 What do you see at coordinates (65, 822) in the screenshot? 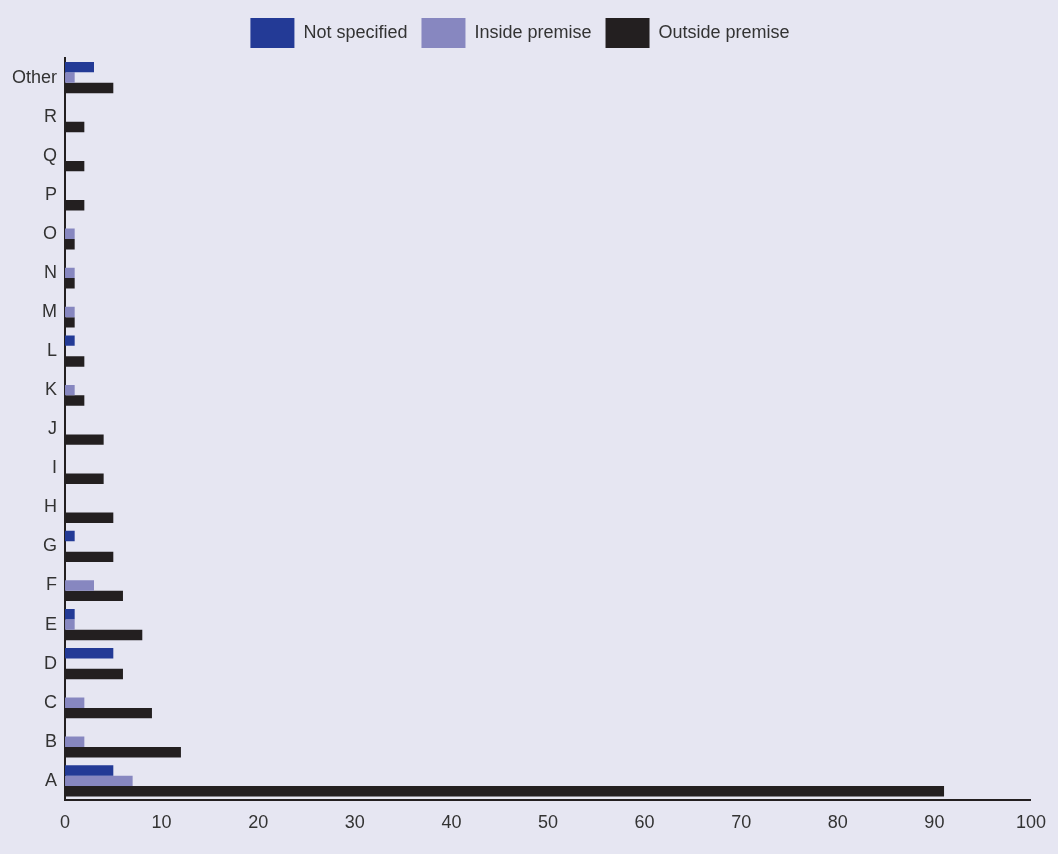
I see `x-tick-label: 0` at bounding box center [65, 822].